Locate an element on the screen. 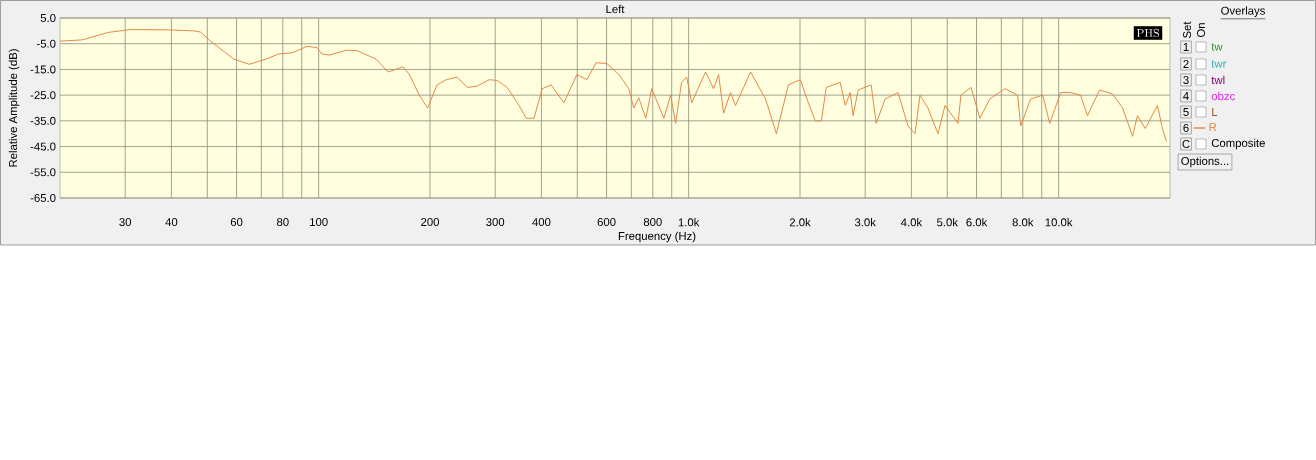  text: C is located at coordinates (1186, 143).